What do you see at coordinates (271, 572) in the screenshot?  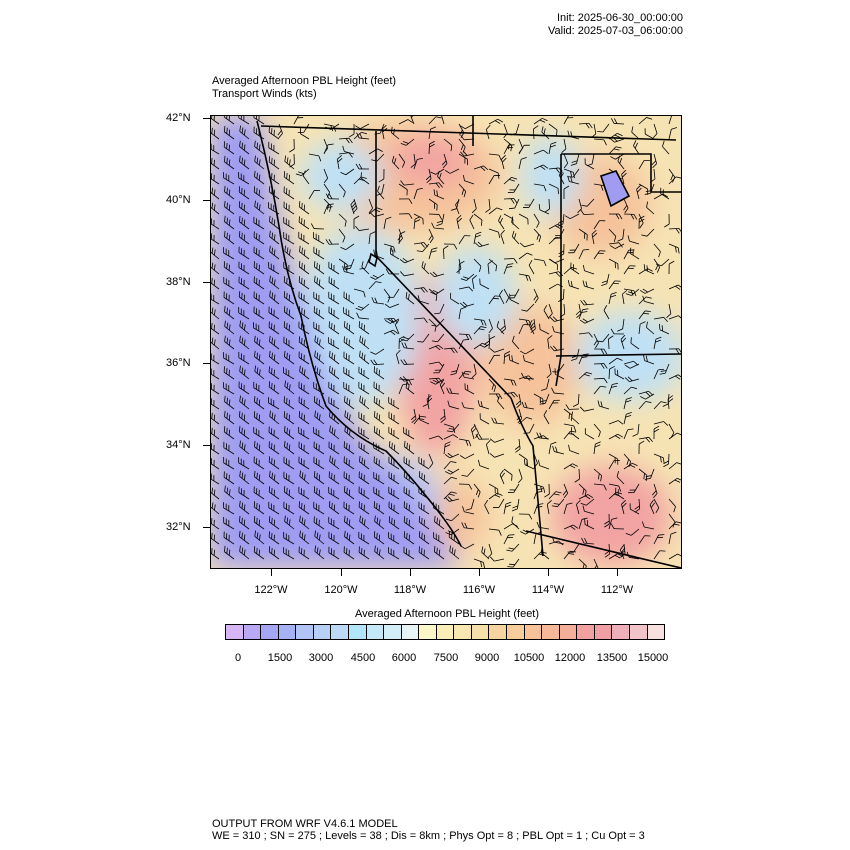 I see `lon-tick` at bounding box center [271, 572].